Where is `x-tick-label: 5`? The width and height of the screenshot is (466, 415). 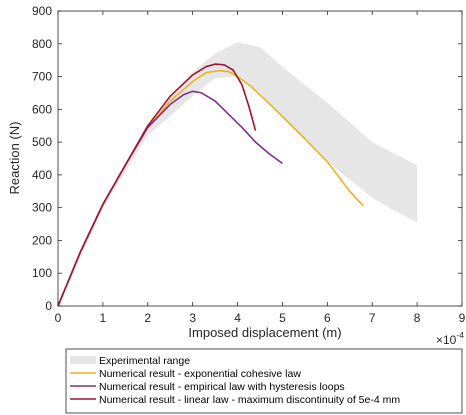 x-tick-label: 5 is located at coordinates (282, 318).